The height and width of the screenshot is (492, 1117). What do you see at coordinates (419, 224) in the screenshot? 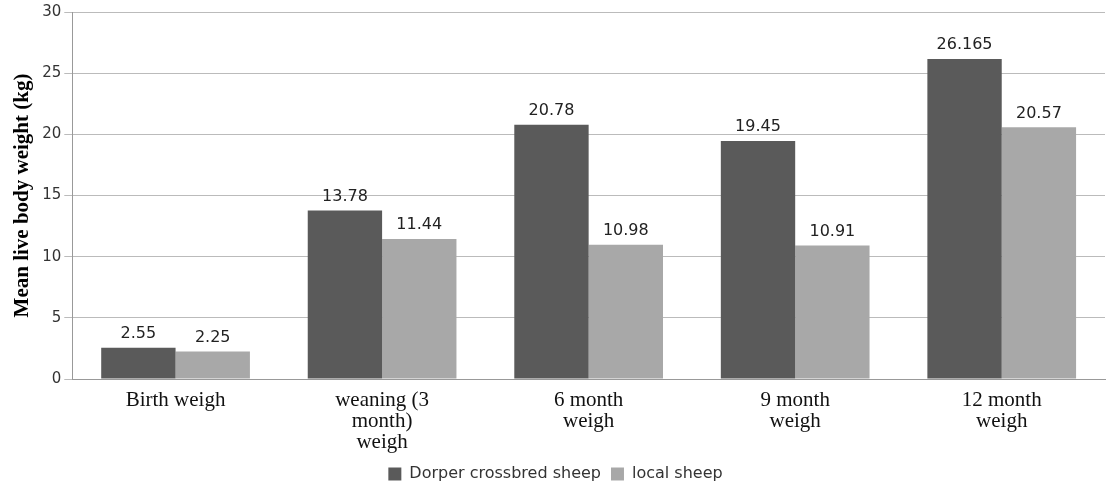
I see `data-label: 11.44` at bounding box center [419, 224].